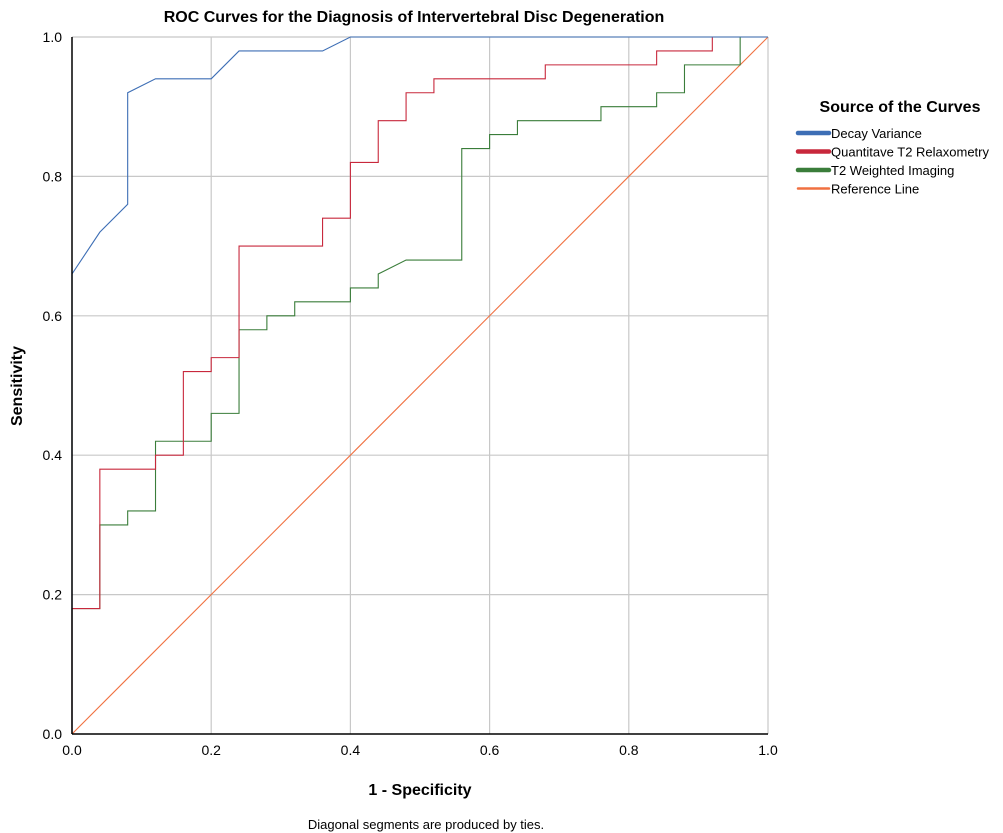 This screenshot has width=1003, height=833. What do you see at coordinates (875, 189) in the screenshot?
I see `legend-label-reference-line: Reference Line` at bounding box center [875, 189].